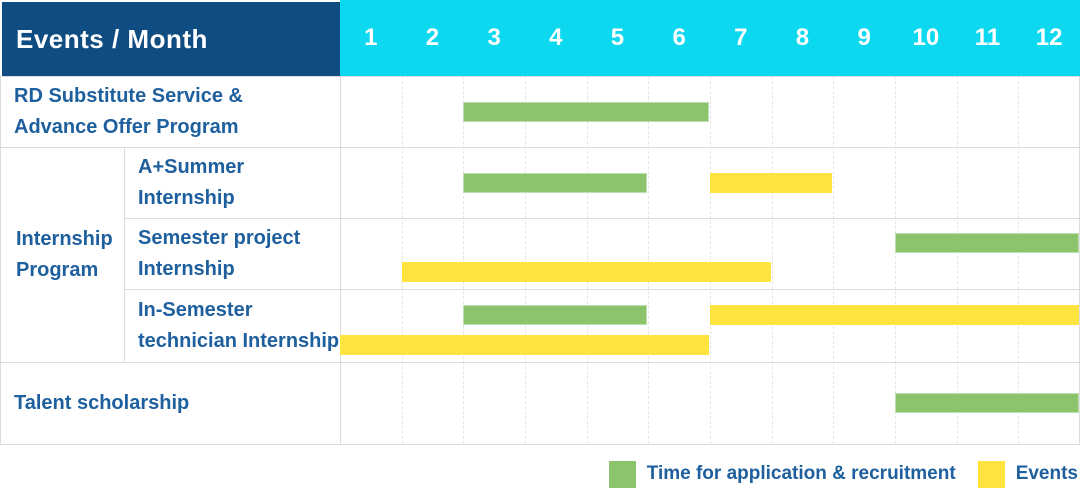 The image size is (1080, 494). I want to click on label-line: Semester project, so click(219, 237).